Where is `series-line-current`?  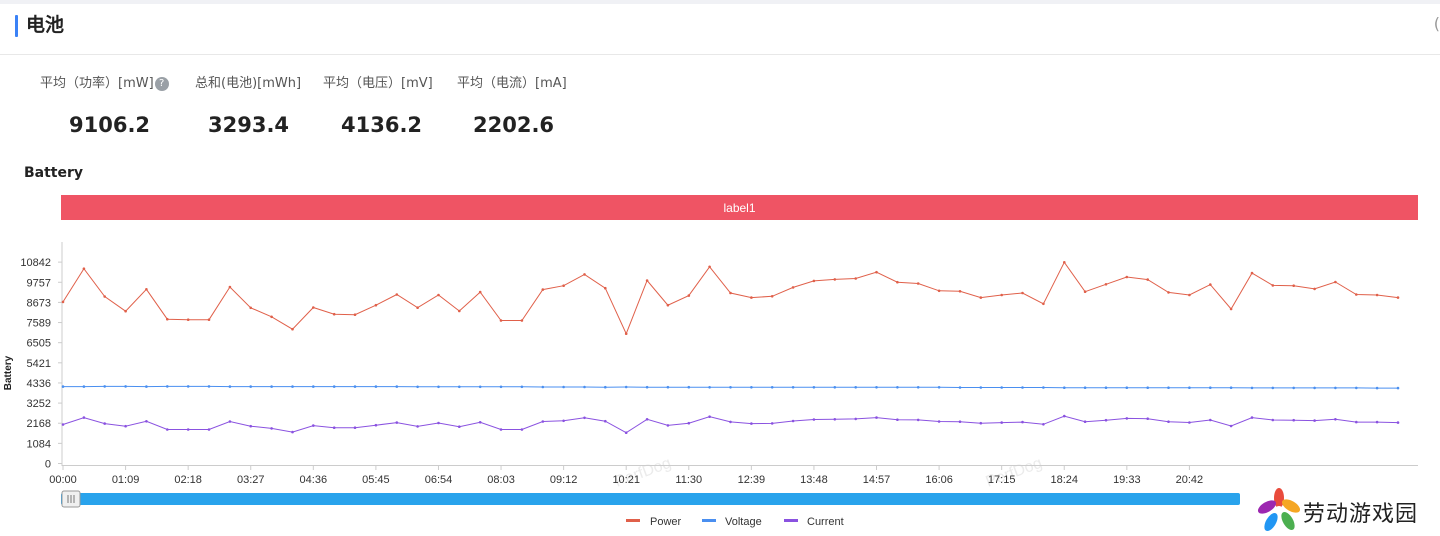
series-line-current is located at coordinates (730, 424).